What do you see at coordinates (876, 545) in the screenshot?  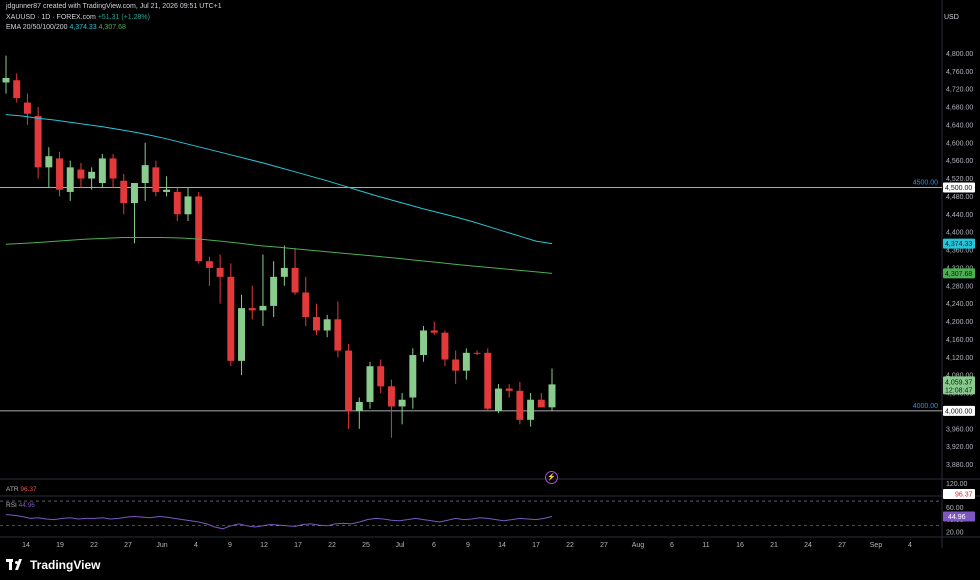 I see `time-tick-label: Sep` at bounding box center [876, 545].